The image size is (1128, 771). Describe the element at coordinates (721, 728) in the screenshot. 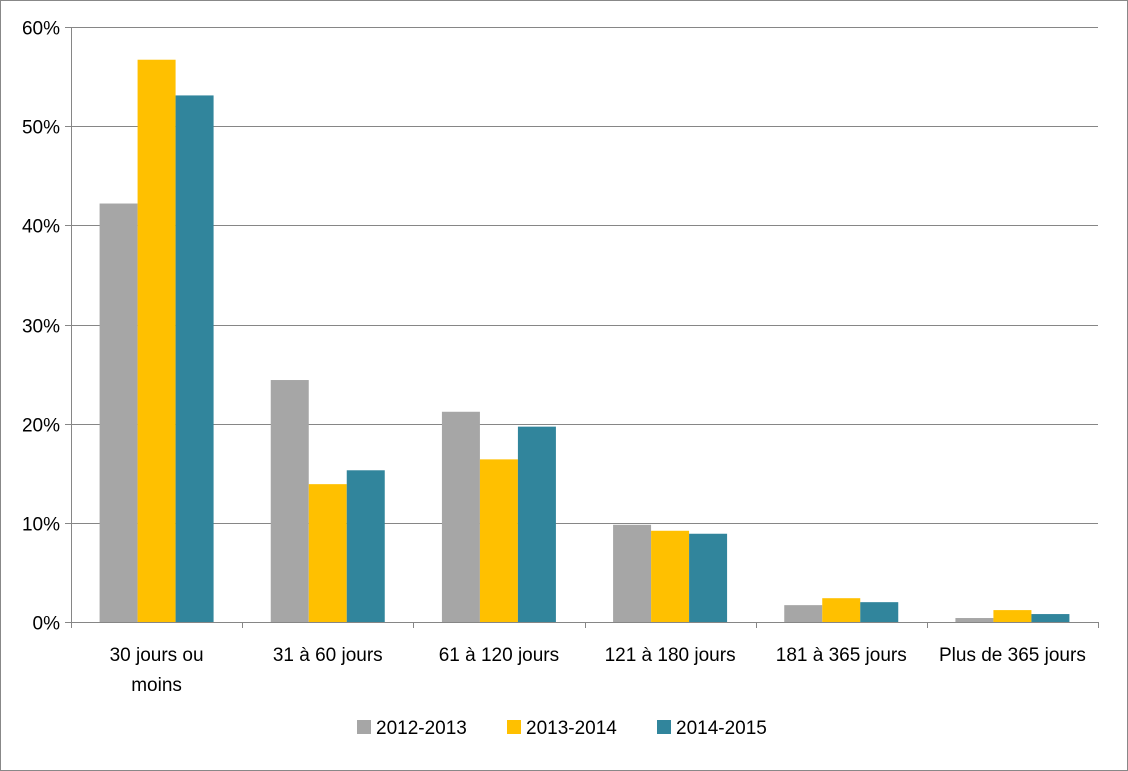

I see `legend-label: 2014-2015` at that location.